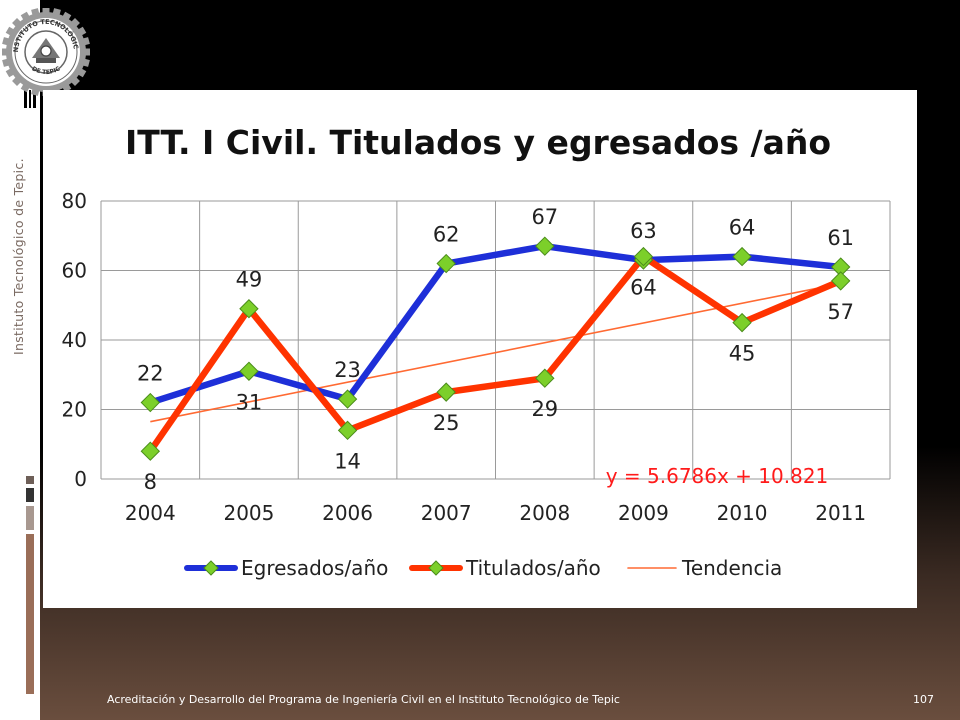 The image size is (960, 720). Describe the element at coordinates (840, 312) in the screenshot. I see `data-label: 57` at that location.